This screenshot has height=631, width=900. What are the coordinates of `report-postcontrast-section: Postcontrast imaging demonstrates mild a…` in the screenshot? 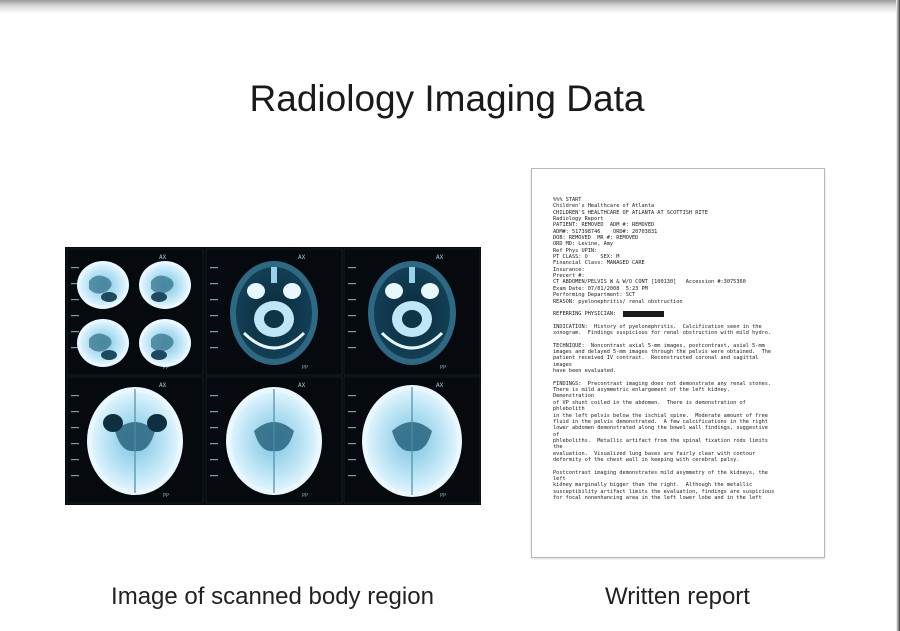 It's located at (680, 486).